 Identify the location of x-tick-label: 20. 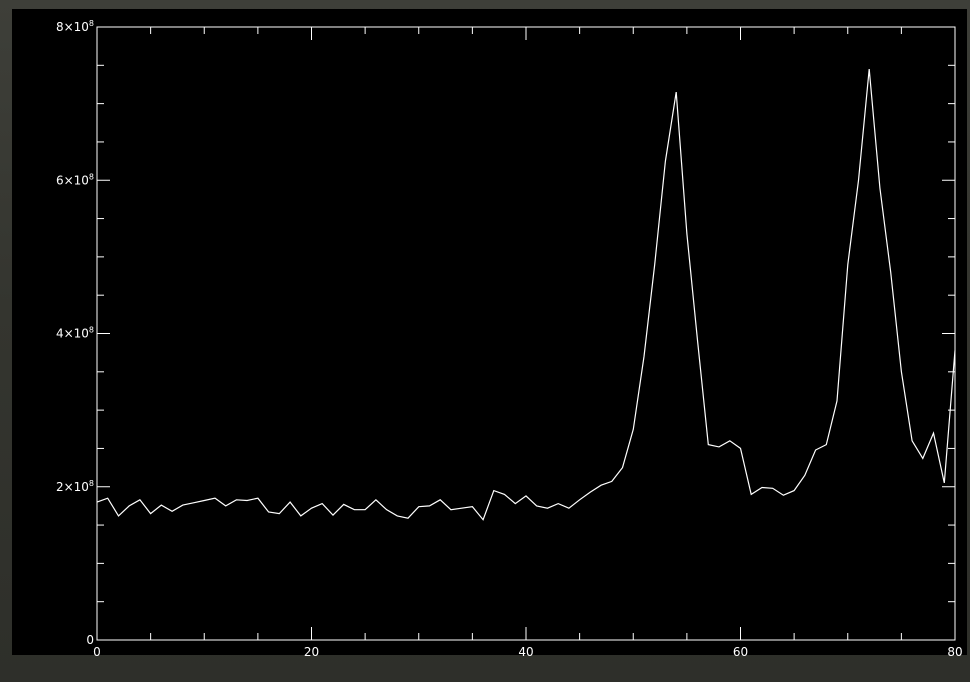
(311, 652).